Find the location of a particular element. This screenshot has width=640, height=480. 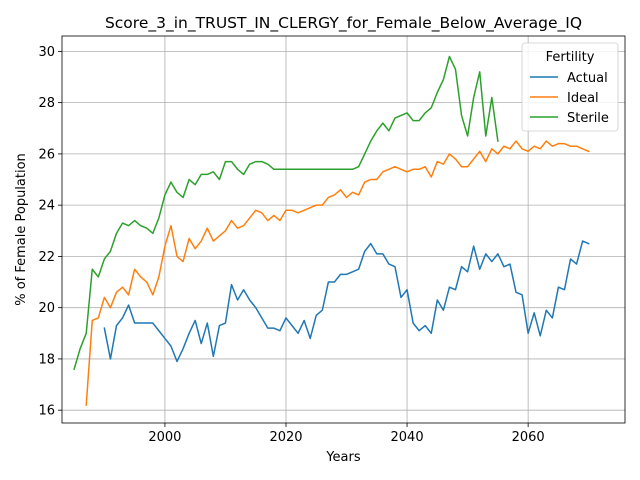

legend-label-ideal: Ideal is located at coordinates (583, 98).